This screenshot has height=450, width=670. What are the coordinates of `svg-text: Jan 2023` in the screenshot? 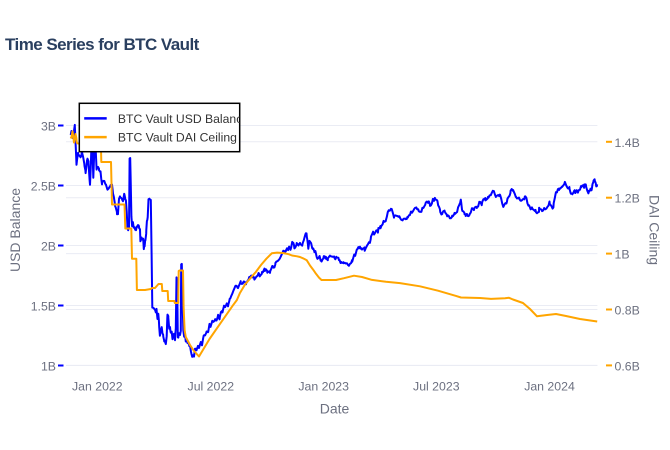 It's located at (323, 386).